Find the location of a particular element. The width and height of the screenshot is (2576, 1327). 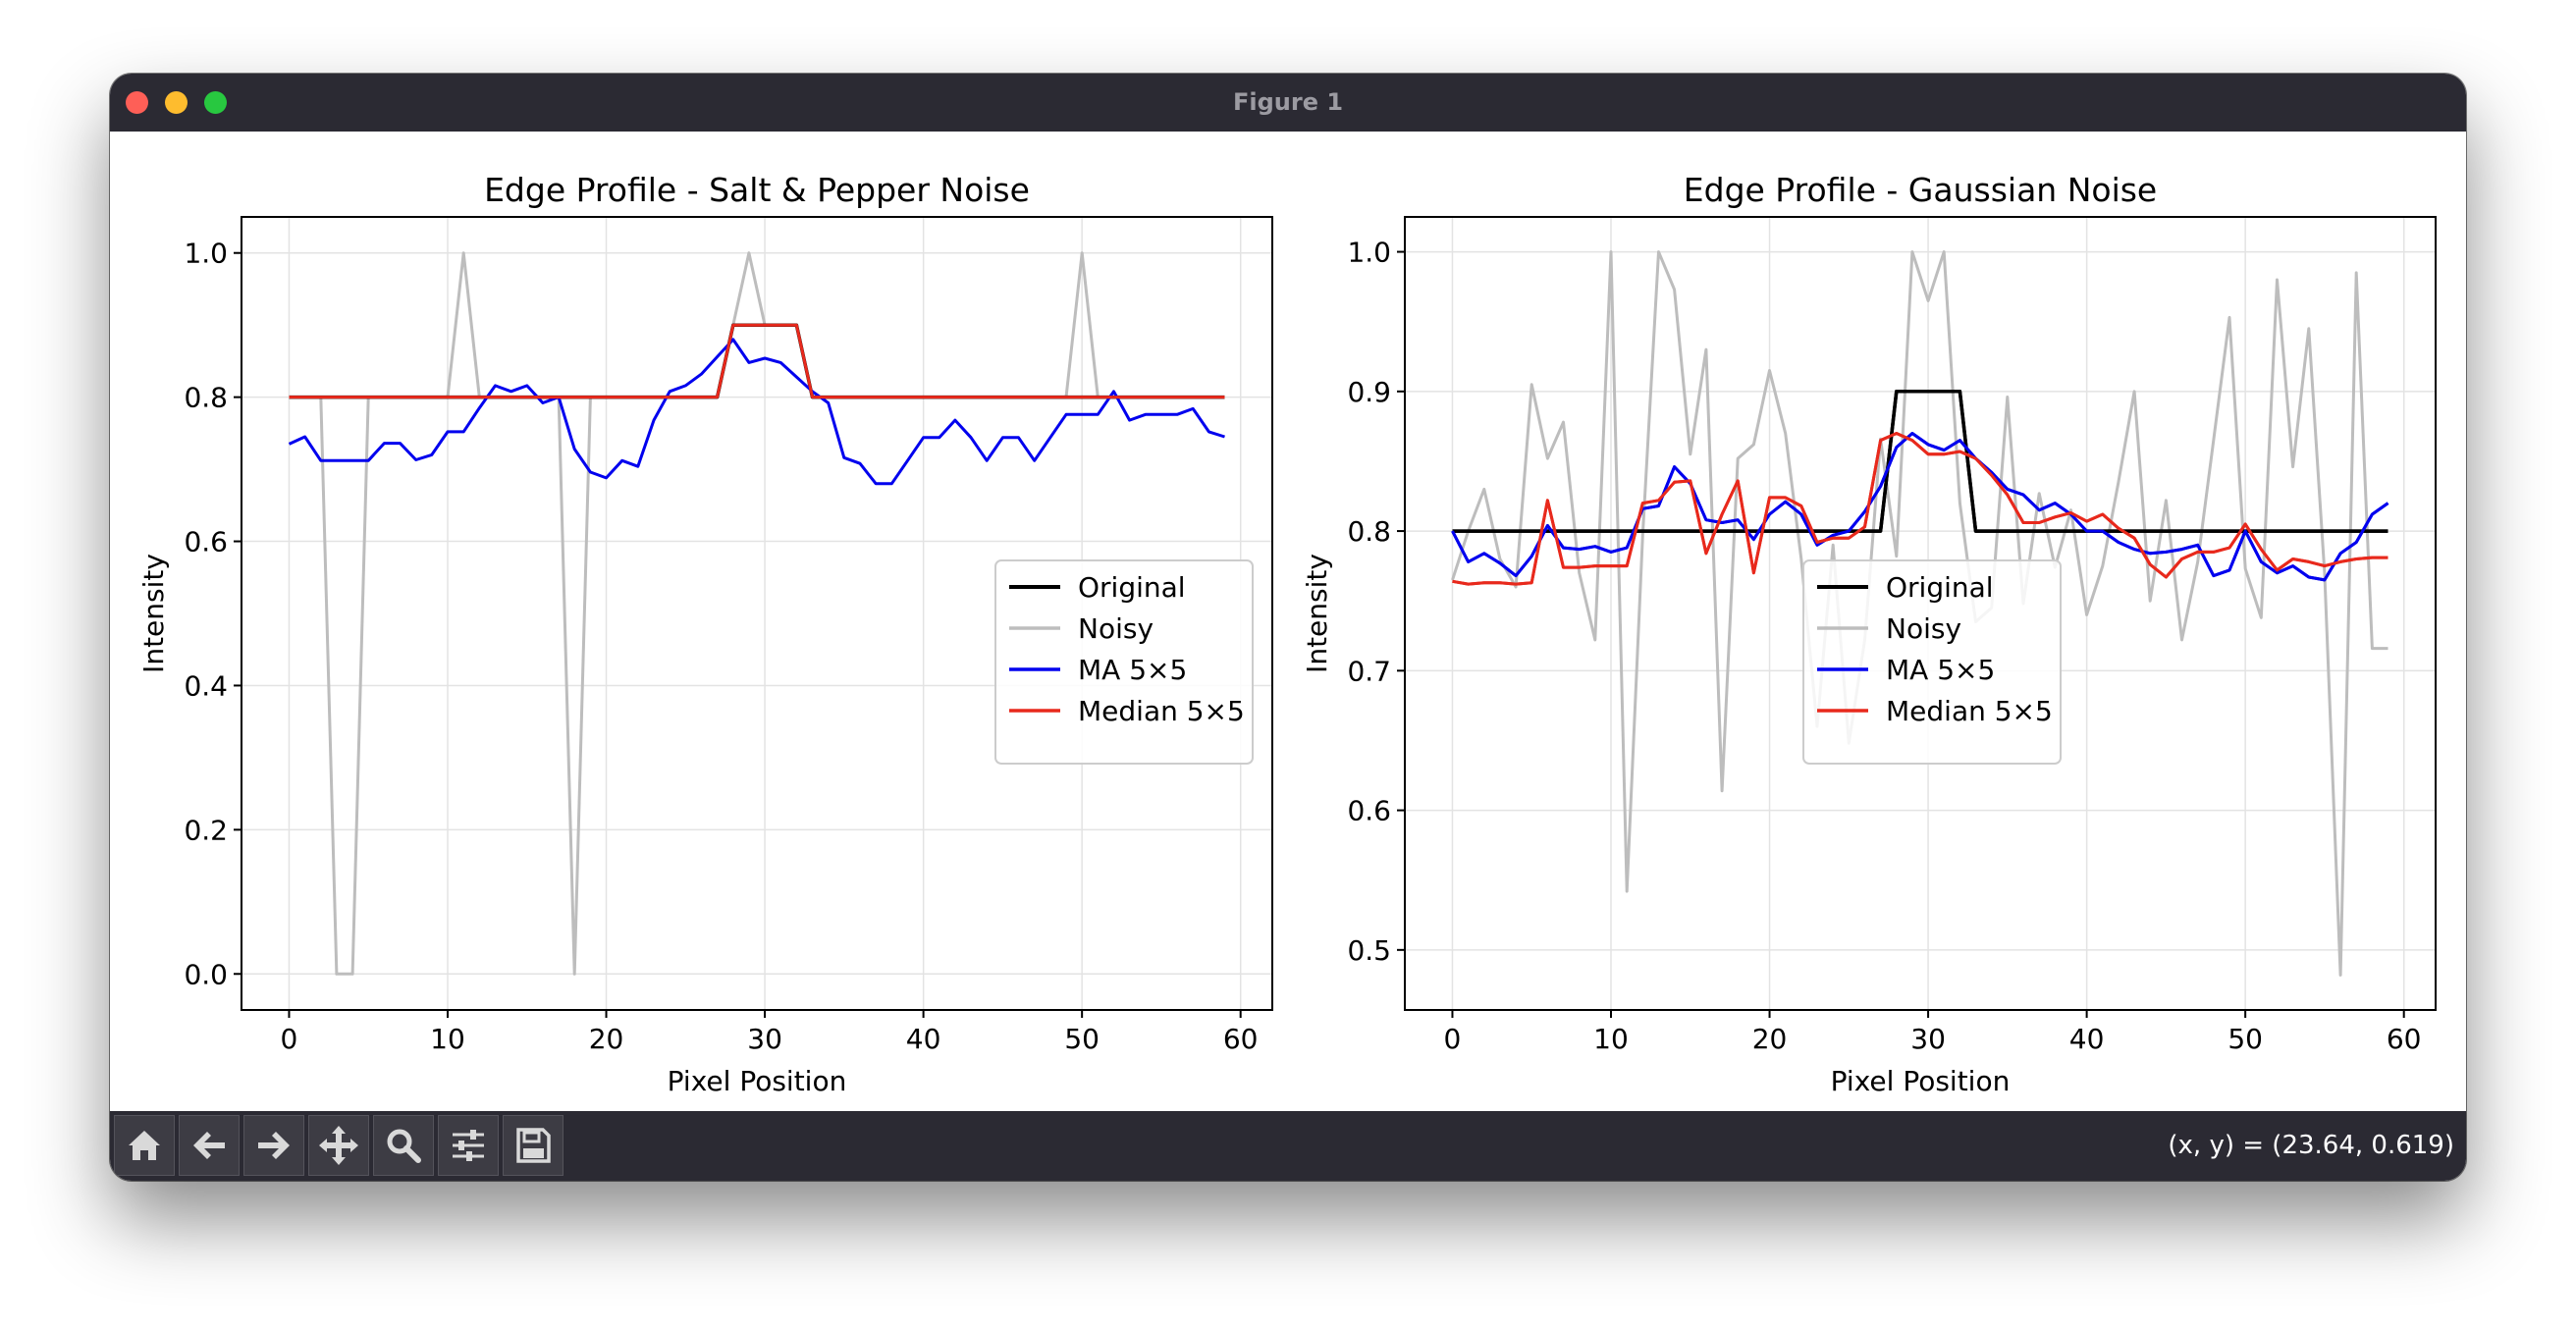

y-tick-label: 0.0 is located at coordinates (206, 974).